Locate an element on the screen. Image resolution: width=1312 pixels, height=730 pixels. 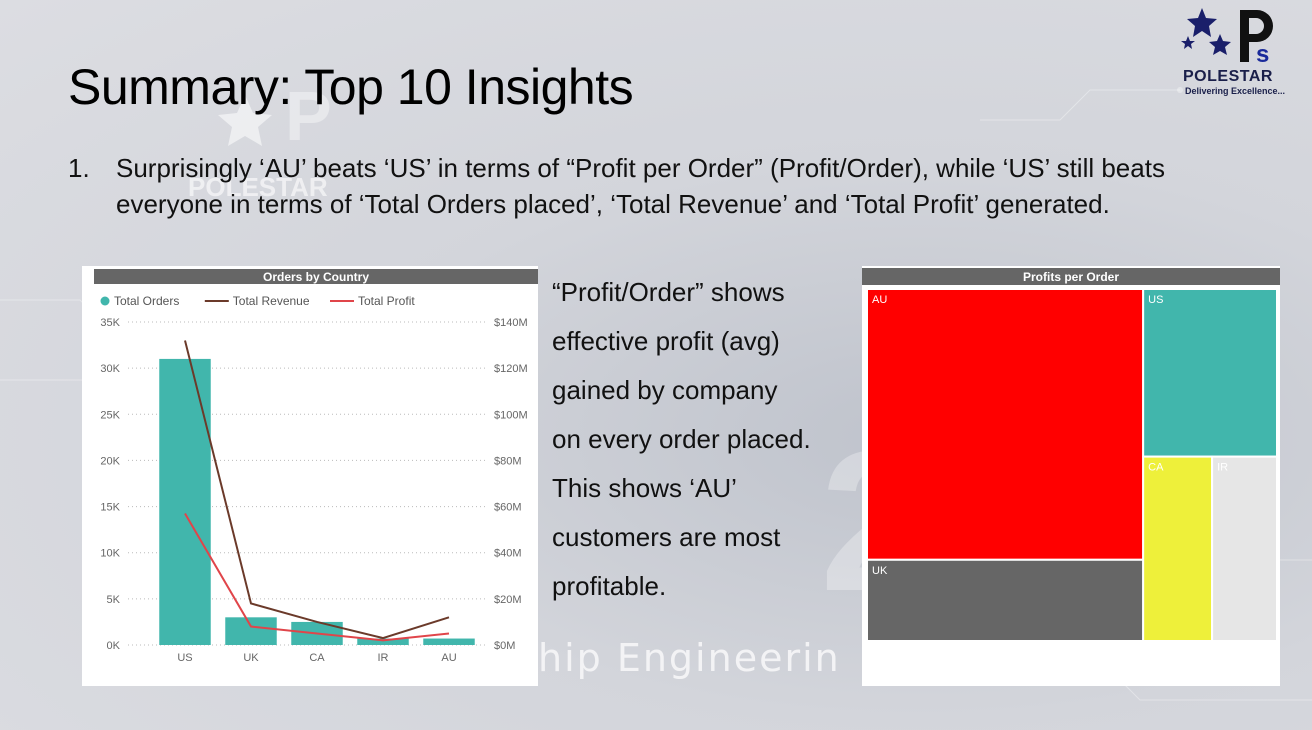
x-tick-label: UK is located at coordinates (251, 658).